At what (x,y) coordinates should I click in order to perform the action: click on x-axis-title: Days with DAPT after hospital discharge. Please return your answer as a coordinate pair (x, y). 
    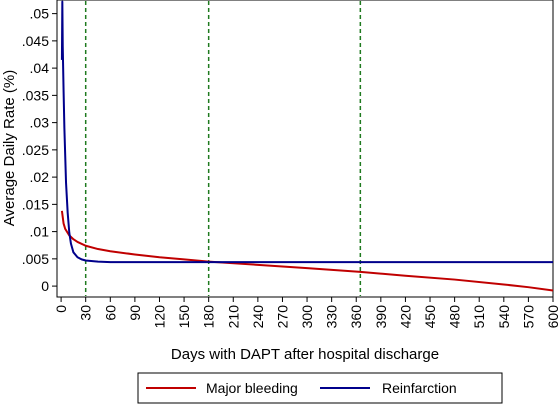
    Looking at the image, I should click on (305, 354).